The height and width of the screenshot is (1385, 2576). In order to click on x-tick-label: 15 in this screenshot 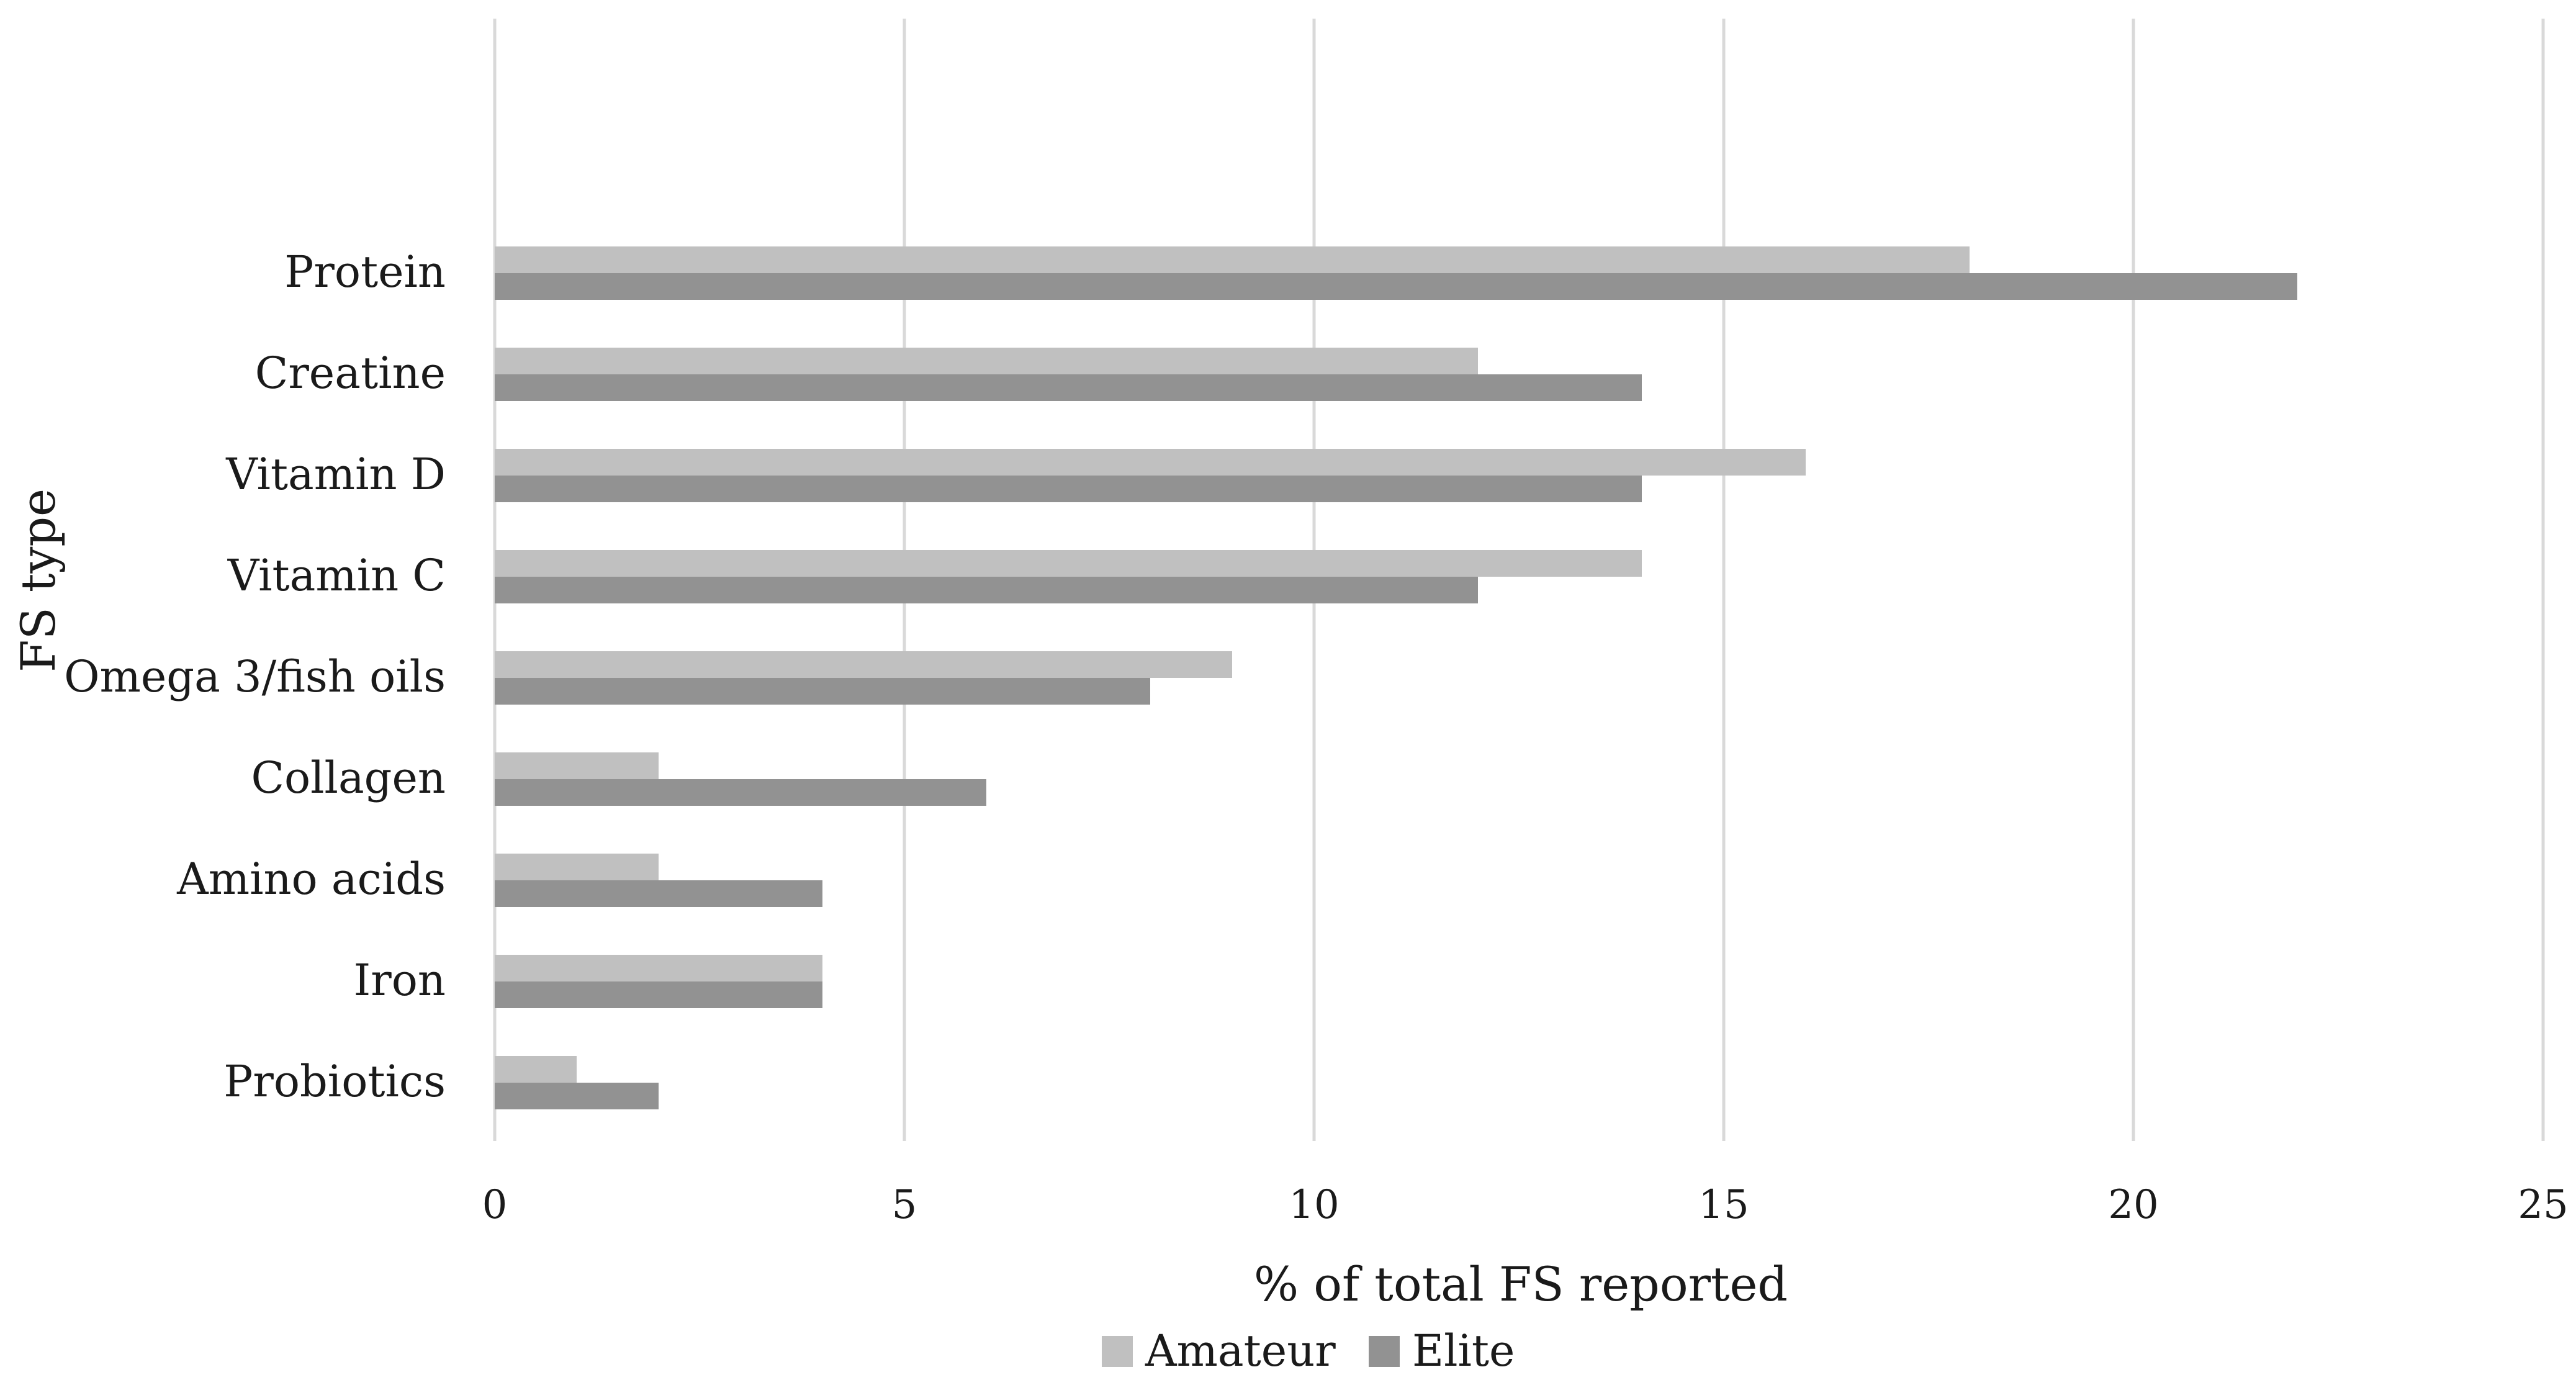, I will do `click(1723, 1205)`.